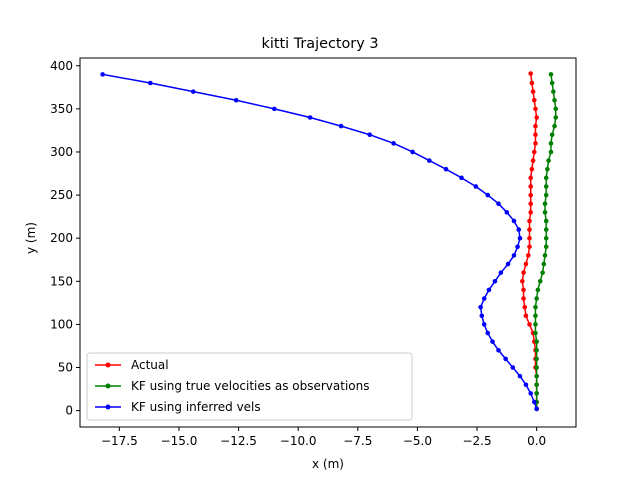 This screenshot has width=640, height=480. Describe the element at coordinates (232, 386) in the screenshot. I see `legend-item: KF using true velocities as observations` at that location.